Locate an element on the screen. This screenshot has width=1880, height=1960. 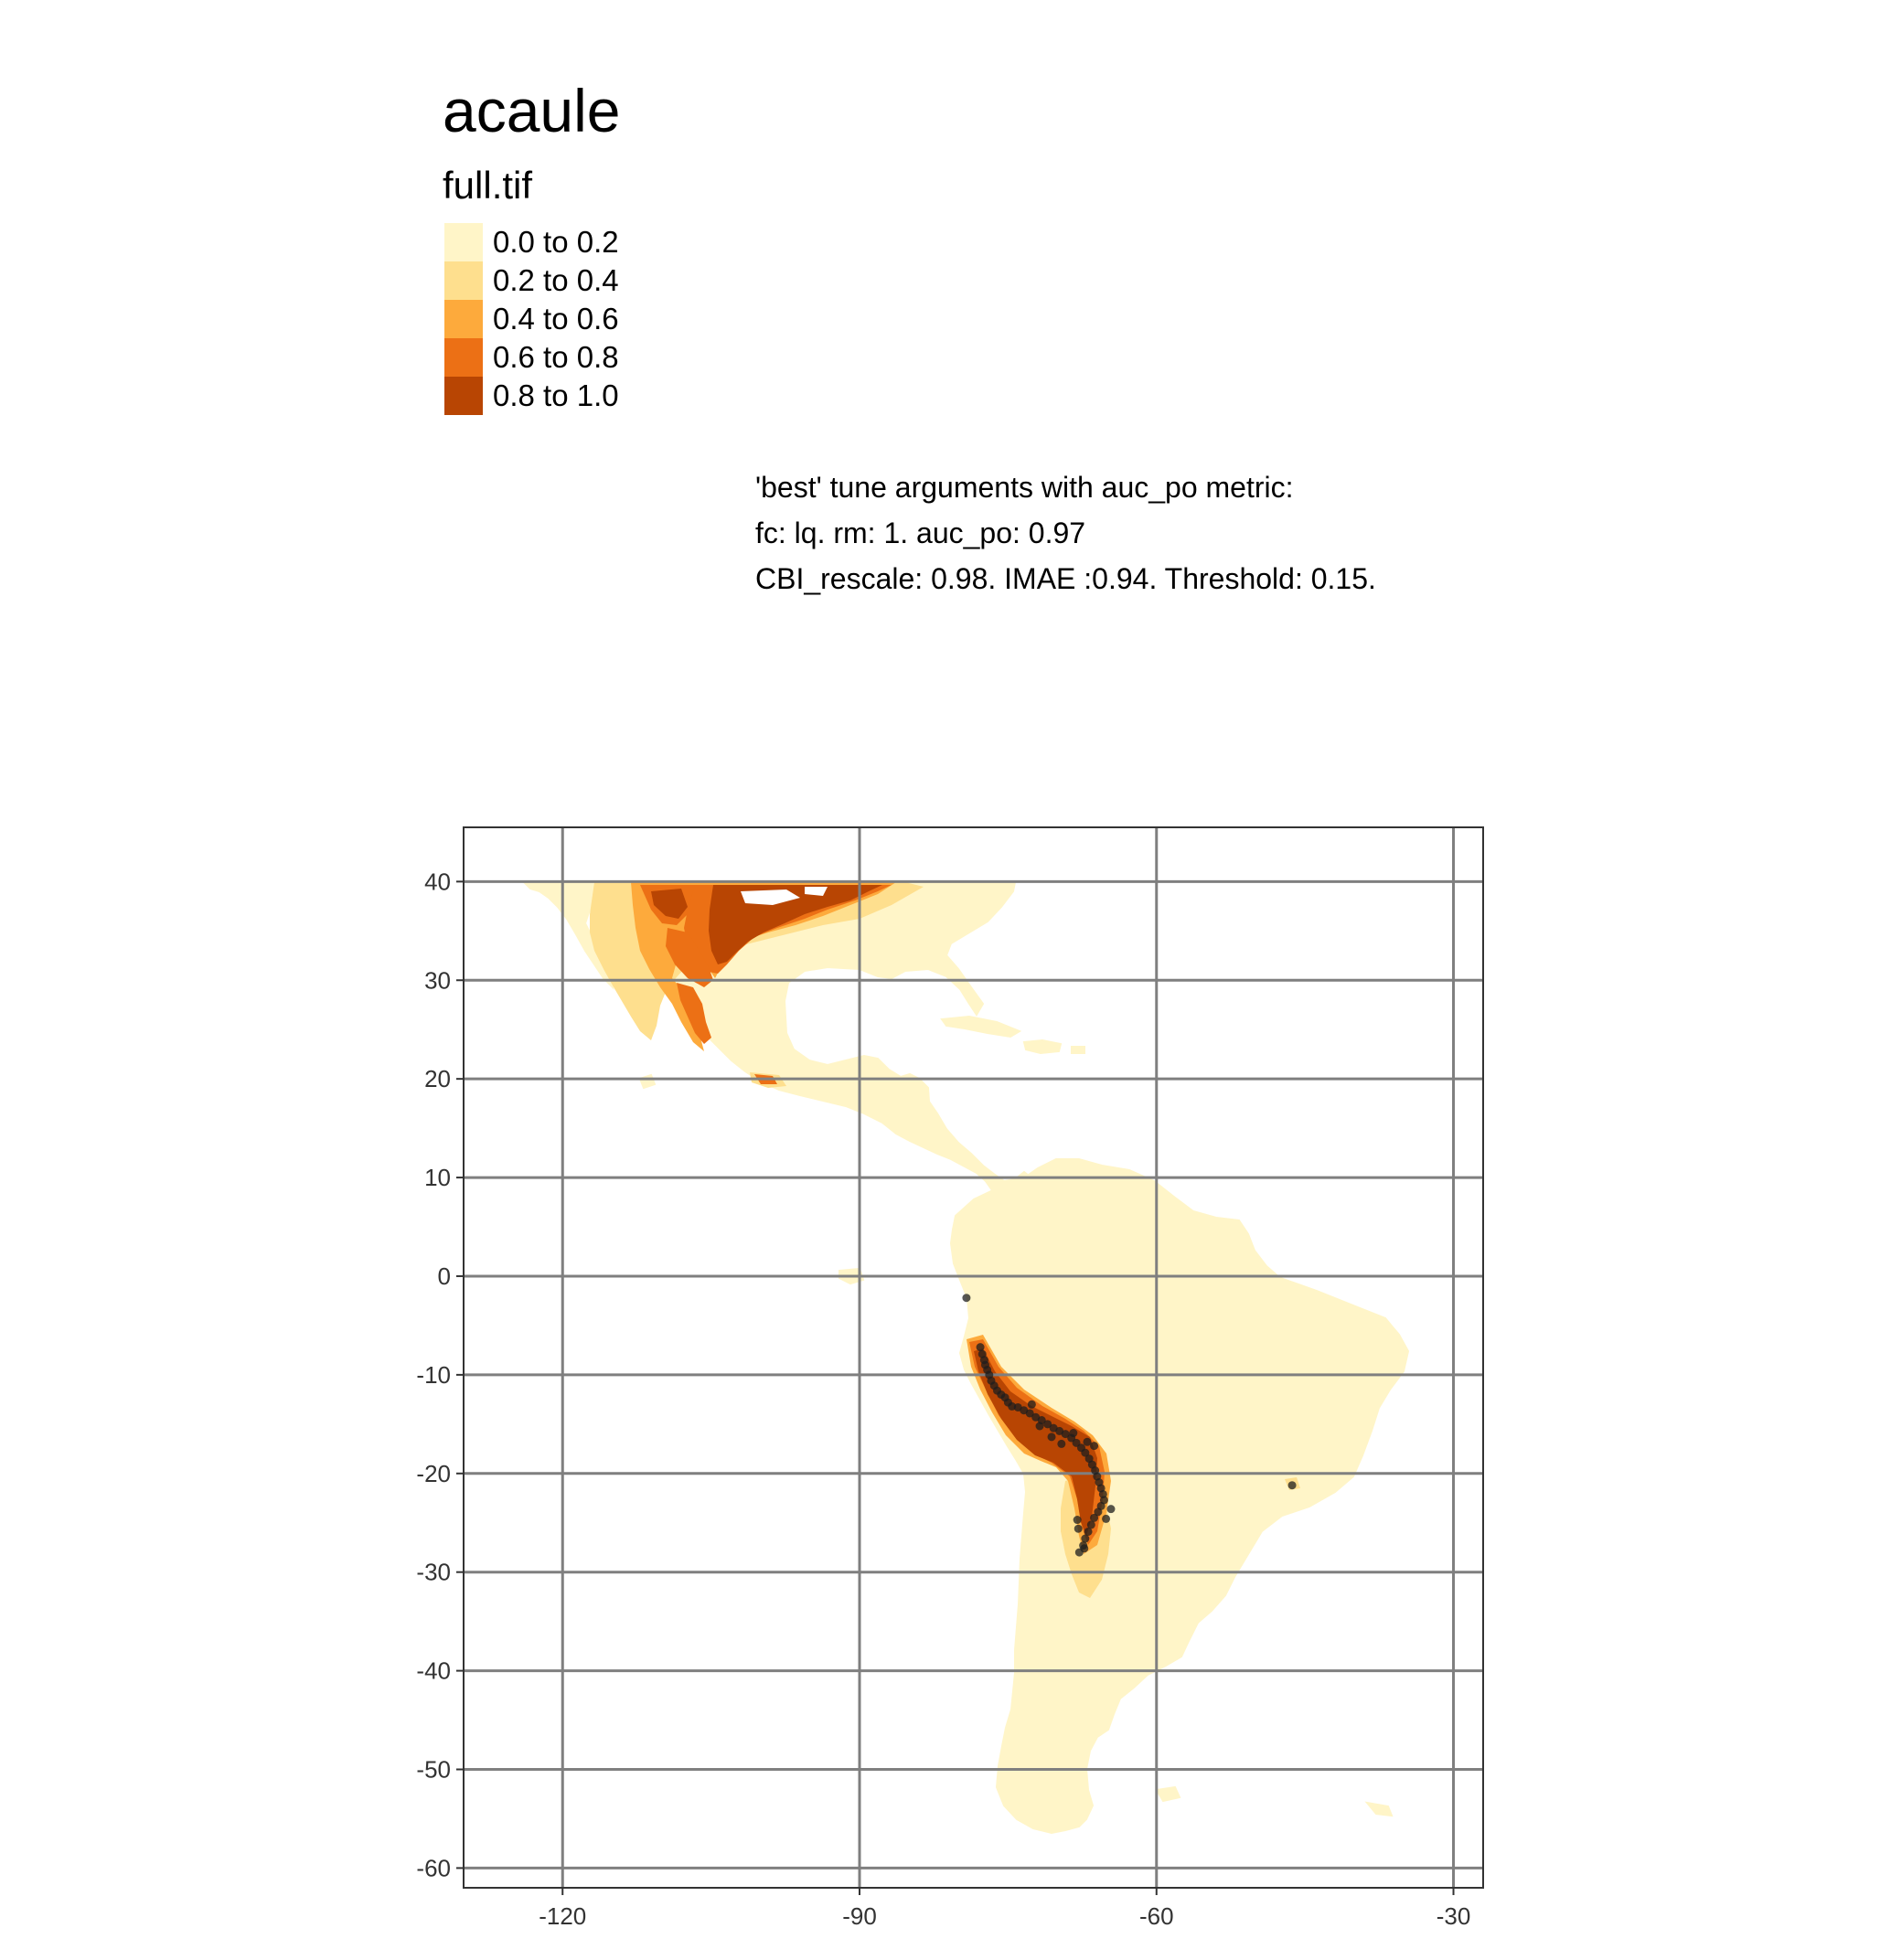
legend-label: 0.0 to 0.2 is located at coordinates (556, 242).